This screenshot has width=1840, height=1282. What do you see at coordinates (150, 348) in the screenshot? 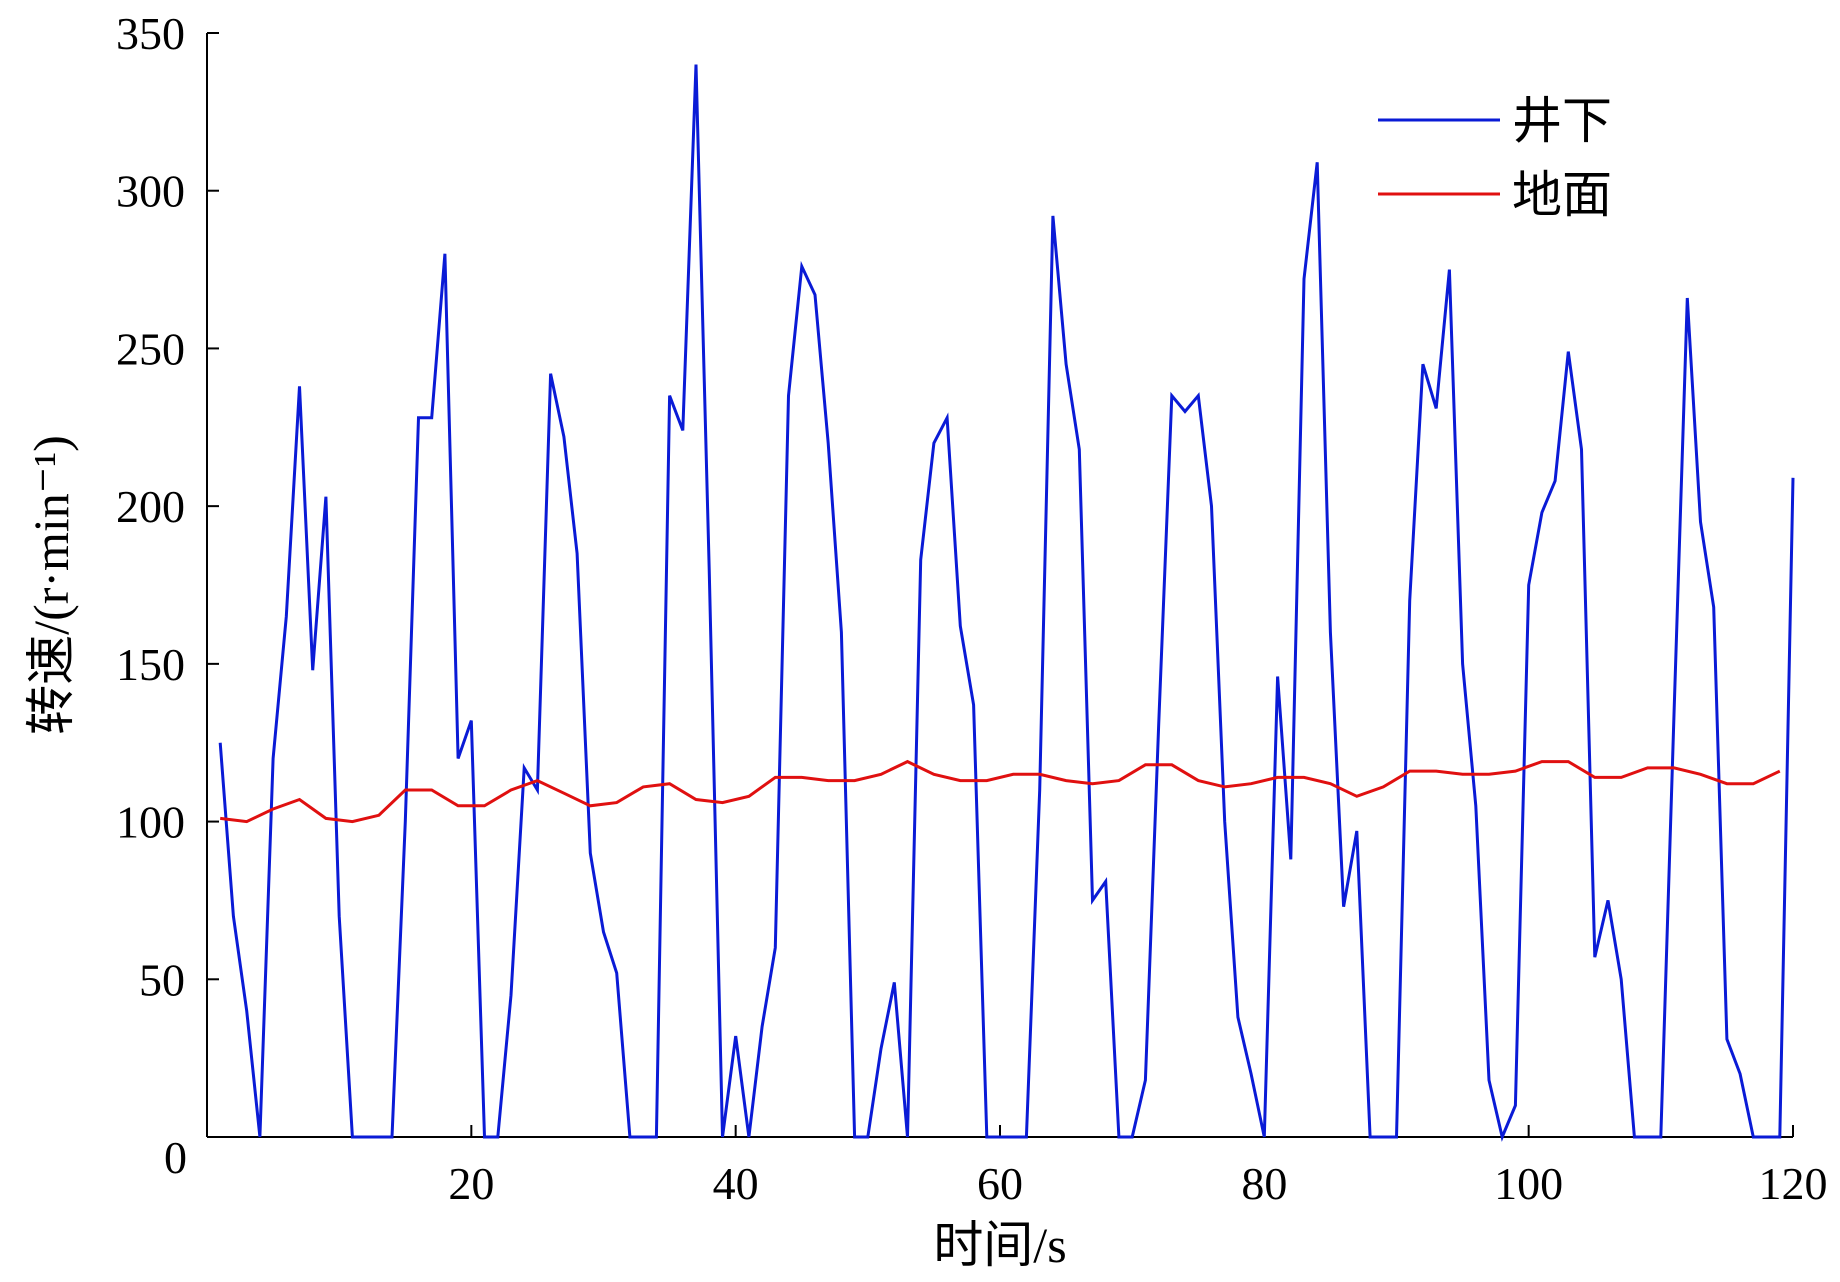
I see `y-tick-label: 250` at bounding box center [150, 348].